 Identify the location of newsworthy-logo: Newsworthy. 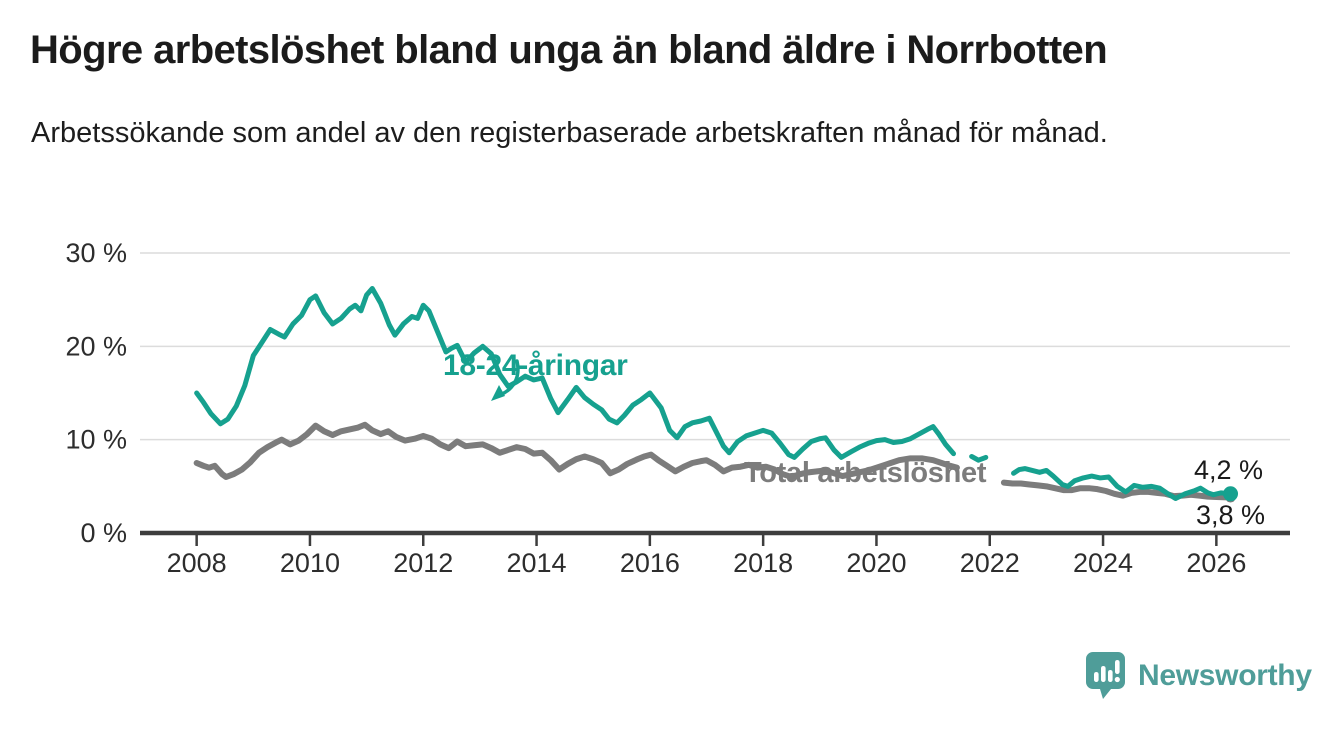
(1198, 675).